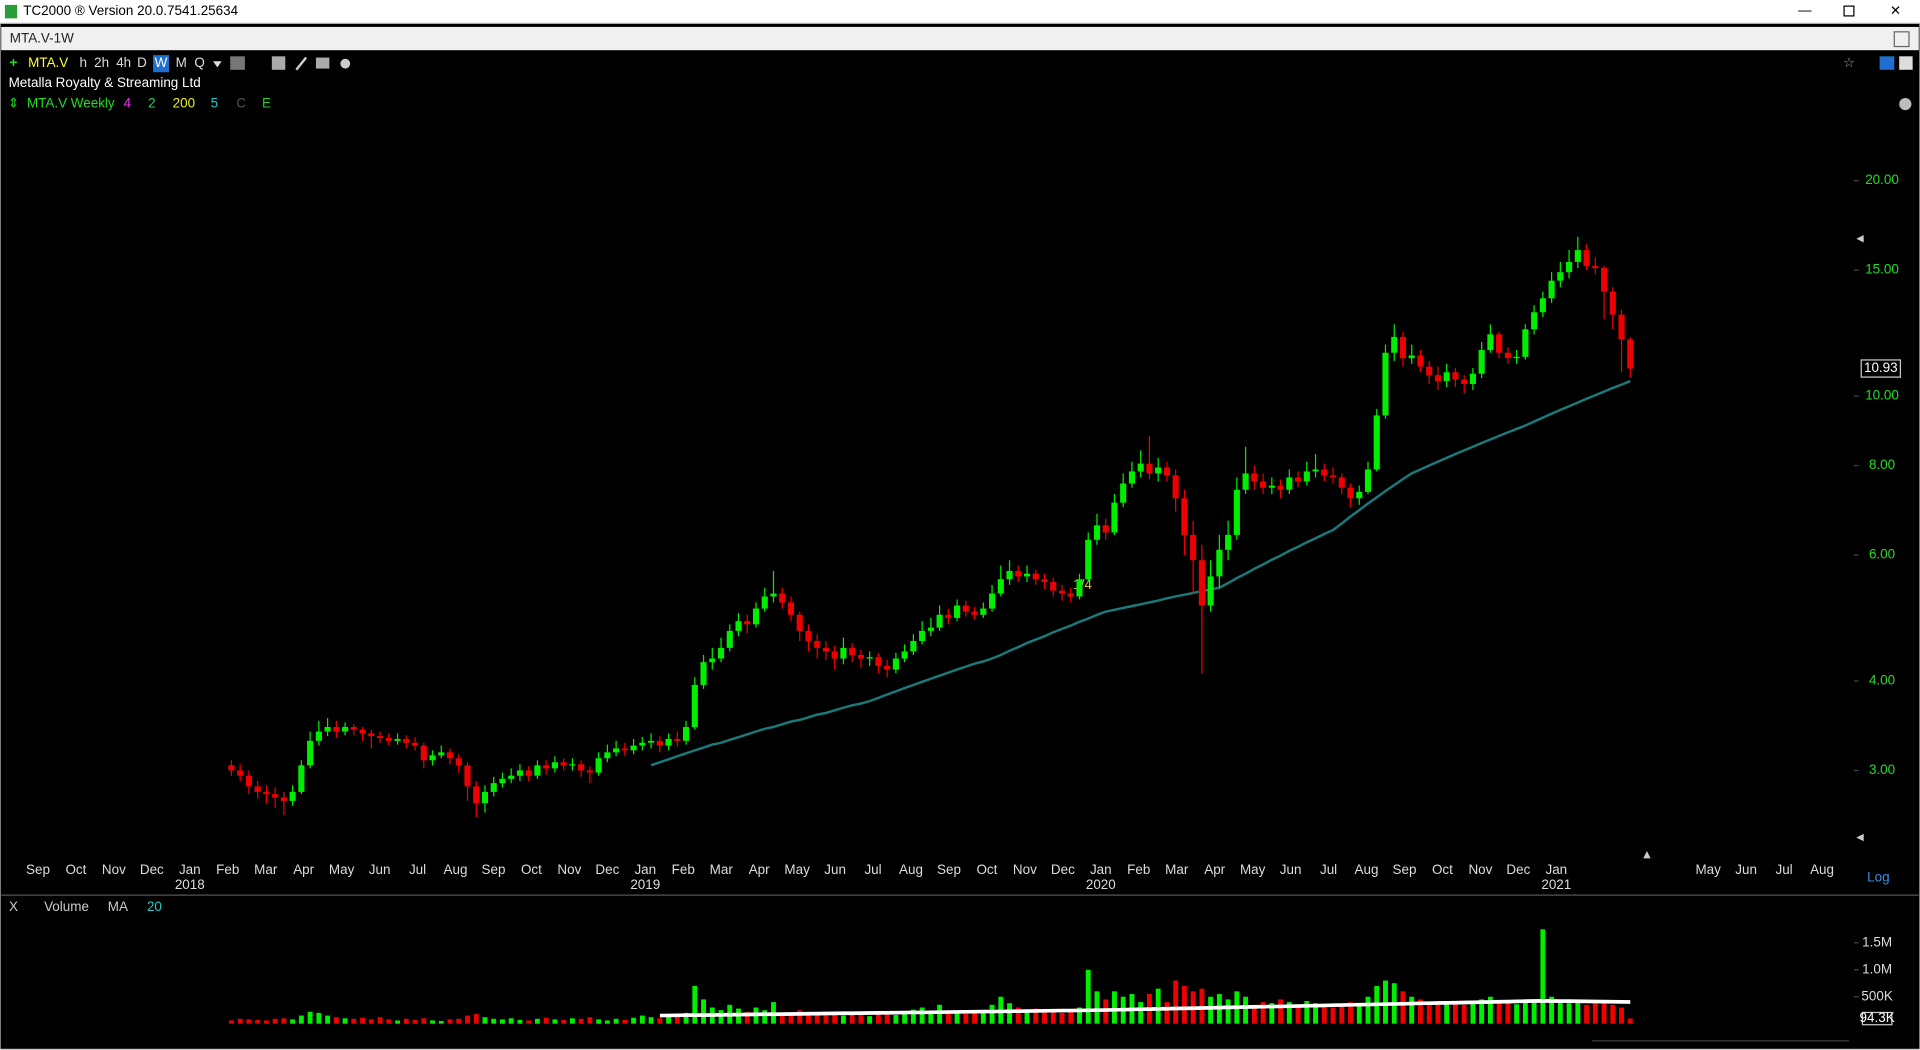  Describe the element at coordinates (1518, 869) in the screenshot. I see `x-tick-label: Dec` at that location.